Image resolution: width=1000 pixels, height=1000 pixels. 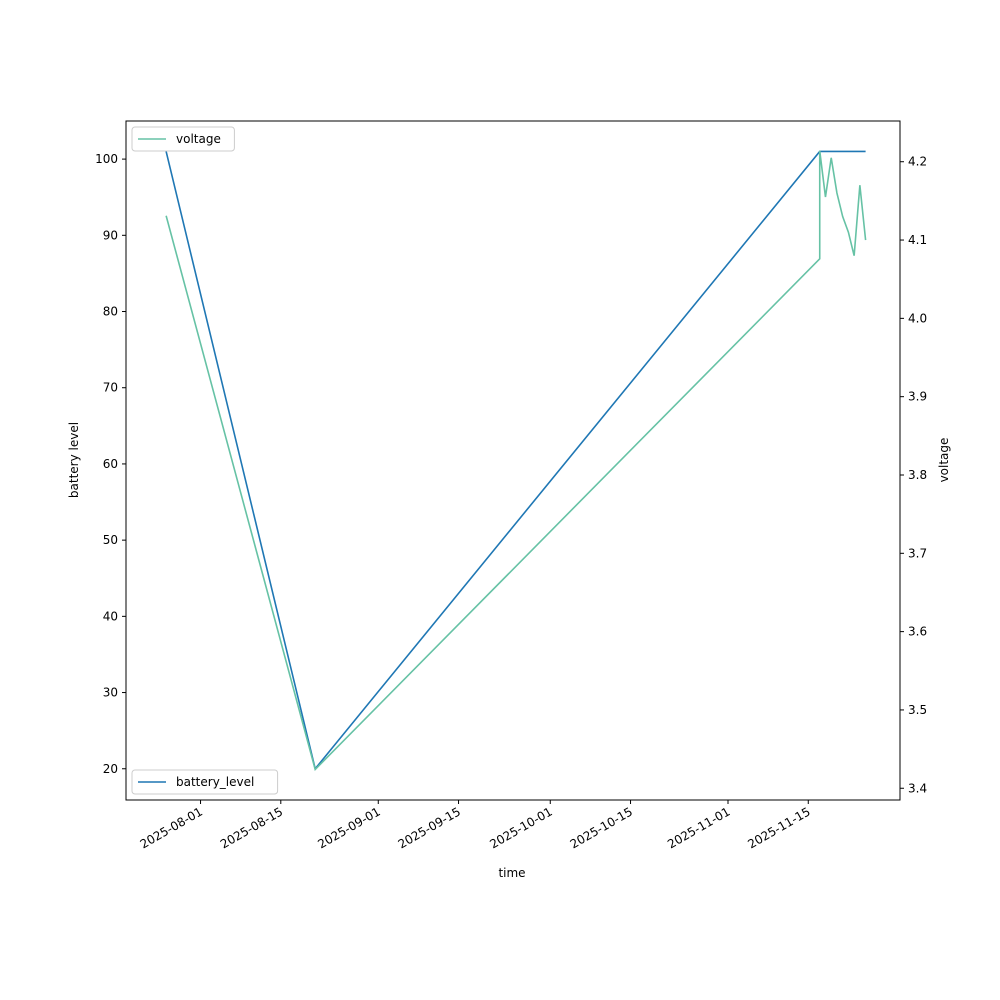 I want to click on y-tick-label: 90, so click(x=110, y=235).